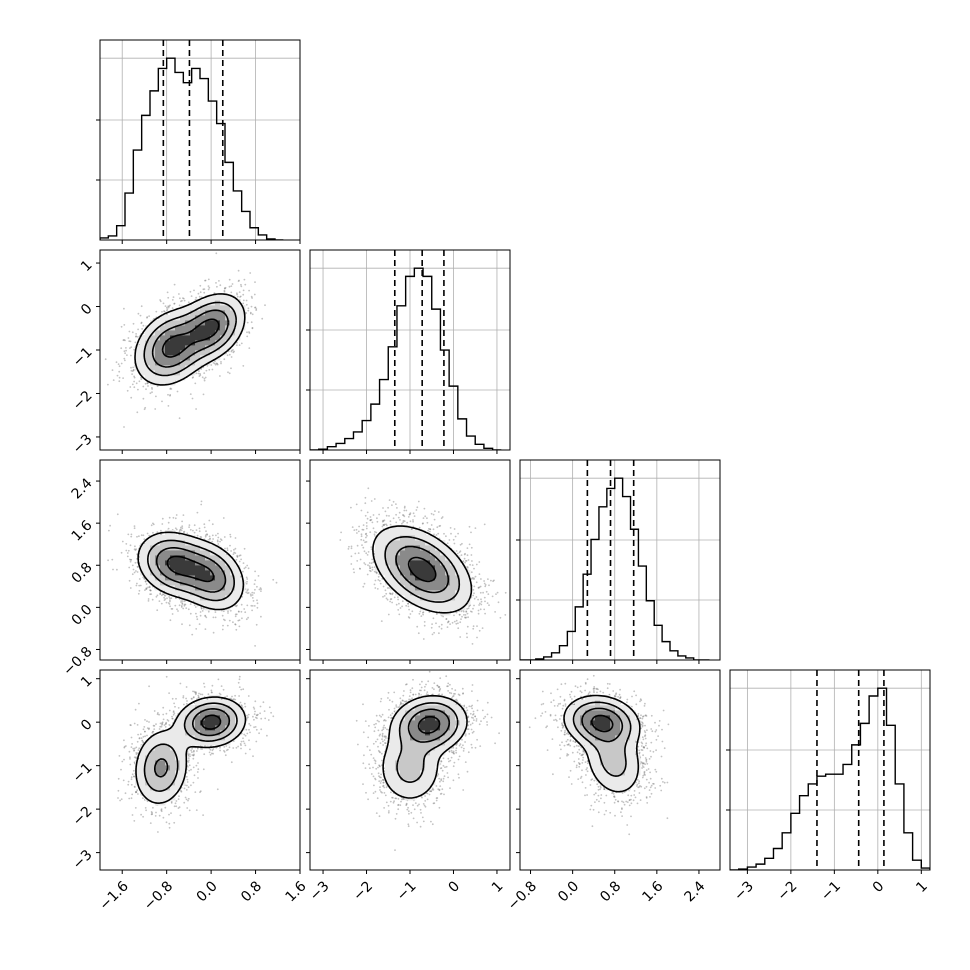 The image size is (970, 970). What do you see at coordinates (190, 339) in the screenshot?
I see `contour-level` at bounding box center [190, 339].